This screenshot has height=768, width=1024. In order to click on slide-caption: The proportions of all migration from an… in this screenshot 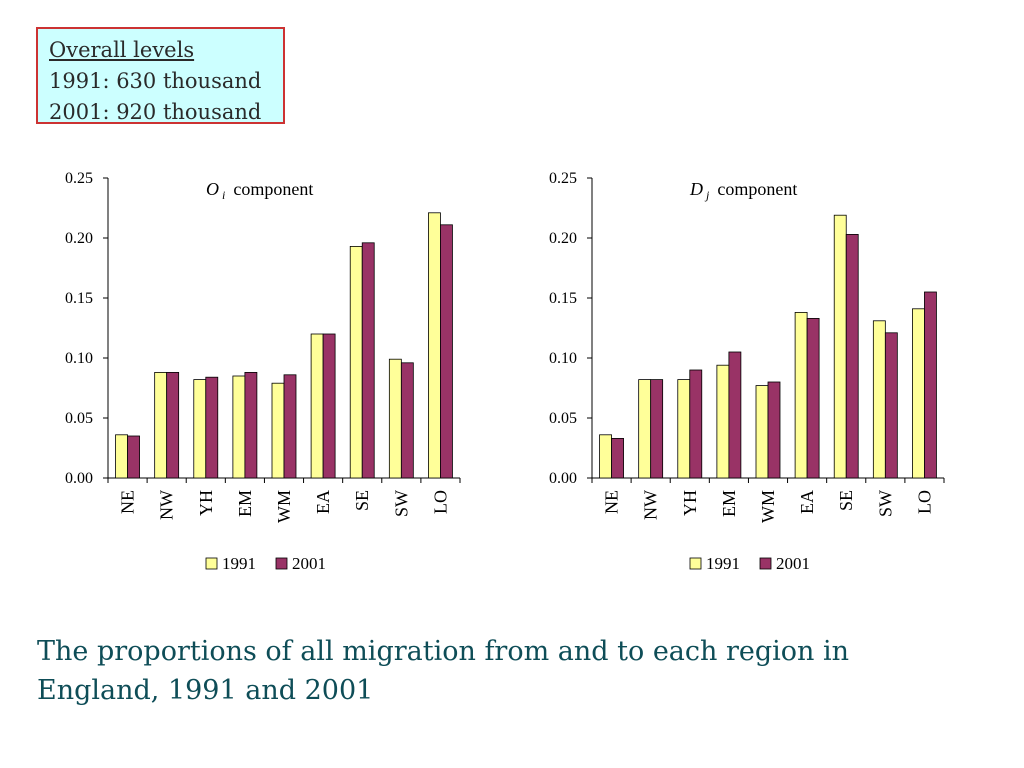, I will do `click(443, 671)`.